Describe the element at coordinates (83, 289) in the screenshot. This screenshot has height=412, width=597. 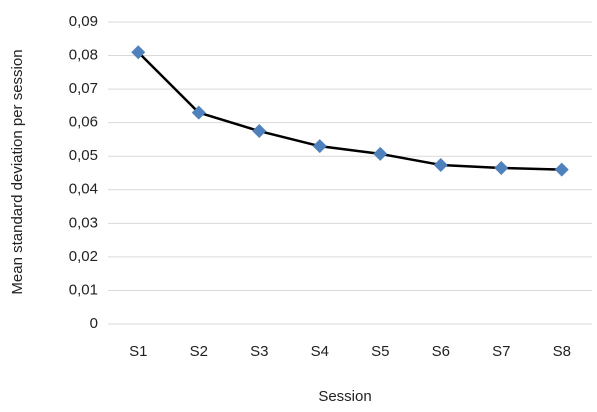
I see `y-tick-label: 0,01` at that location.